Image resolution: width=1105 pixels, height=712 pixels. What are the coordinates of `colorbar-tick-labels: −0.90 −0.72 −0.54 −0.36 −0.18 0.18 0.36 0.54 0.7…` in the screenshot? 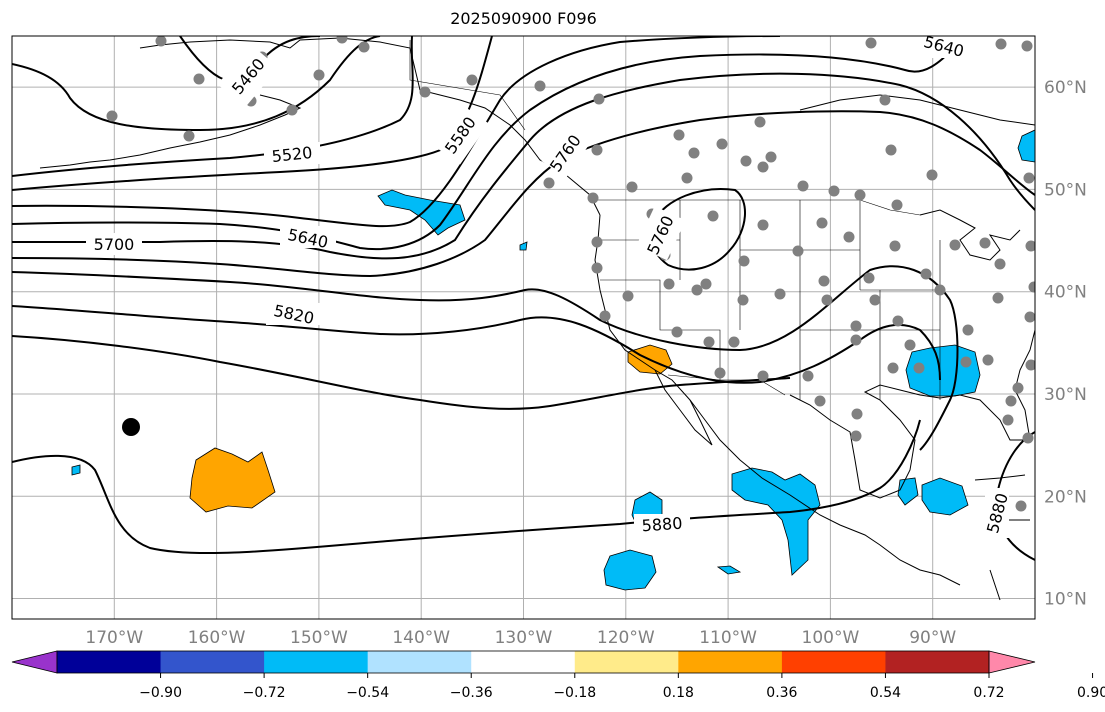 It's located at (622, 687).